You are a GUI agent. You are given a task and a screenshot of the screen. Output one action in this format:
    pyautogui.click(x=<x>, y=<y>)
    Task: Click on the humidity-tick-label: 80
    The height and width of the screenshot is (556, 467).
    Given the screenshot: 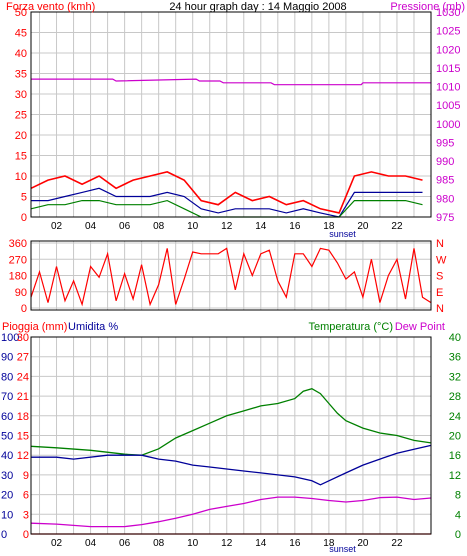 What is the action you would take?
    pyautogui.click(x=7, y=377)
    